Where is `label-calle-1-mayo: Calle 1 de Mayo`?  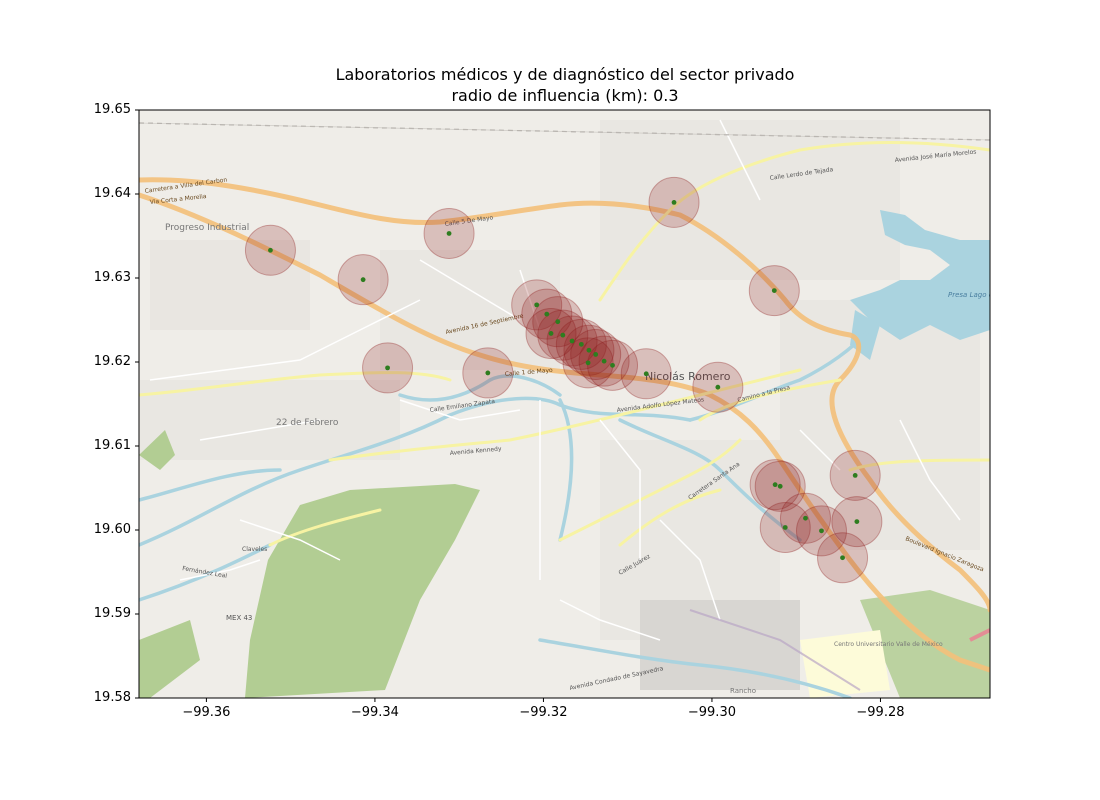
label-calle-1-mayo: Calle 1 de Mayo is located at coordinates (529, 372).